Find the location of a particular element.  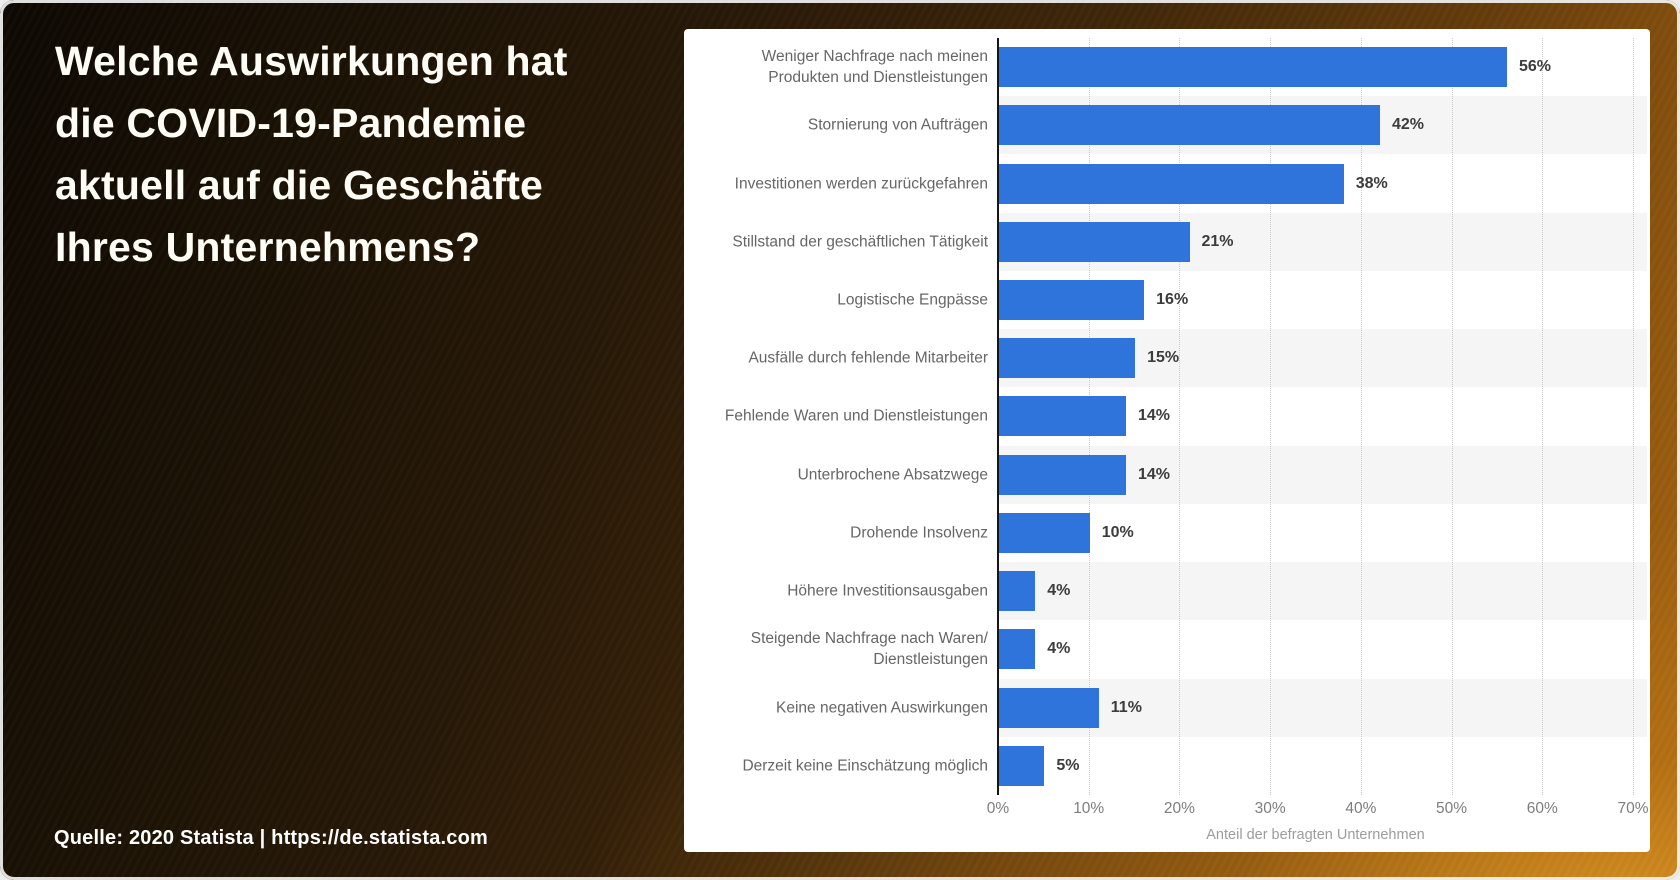

chart-row: Ausfälle durch fehlende Mitarbeiter 15% is located at coordinates (1167, 358).